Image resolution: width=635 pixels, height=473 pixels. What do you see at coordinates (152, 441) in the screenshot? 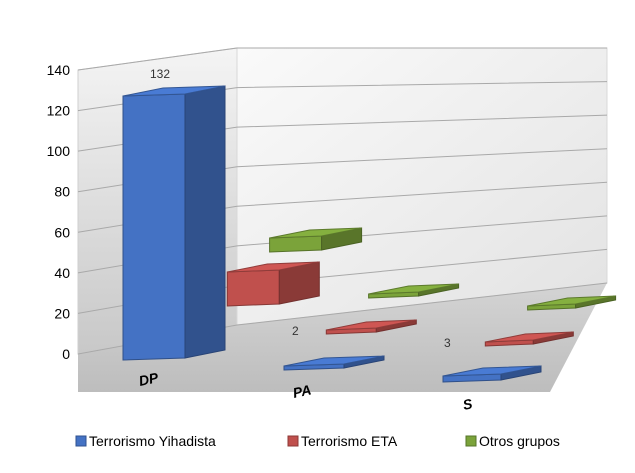
I see `legend-label-yihadista: Terrorismo Yihadista` at bounding box center [152, 441].